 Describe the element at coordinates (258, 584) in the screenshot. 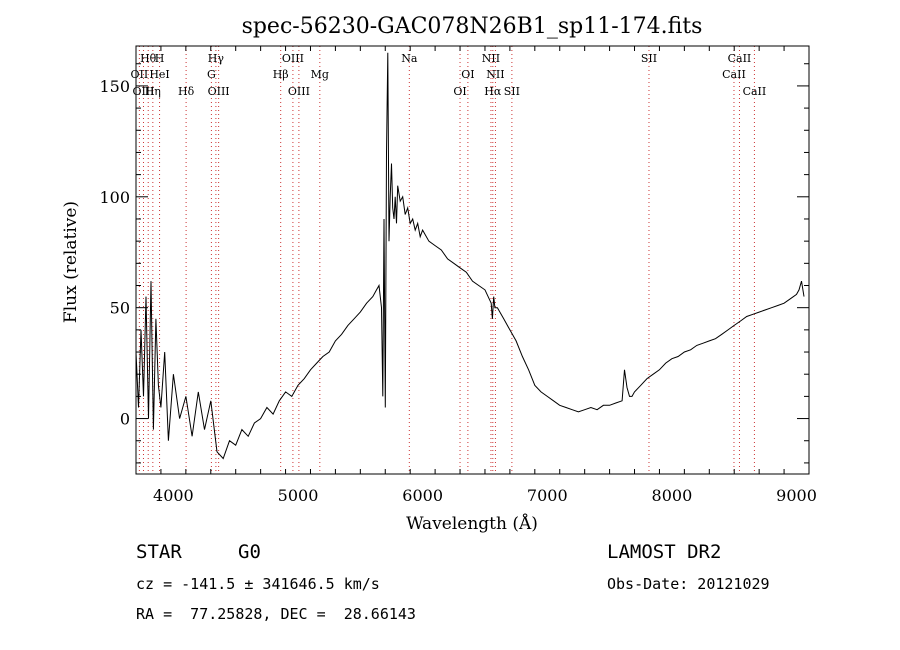

I see `redshift-readout: cz = -141.5 ± 341646.5 km/s` at that location.